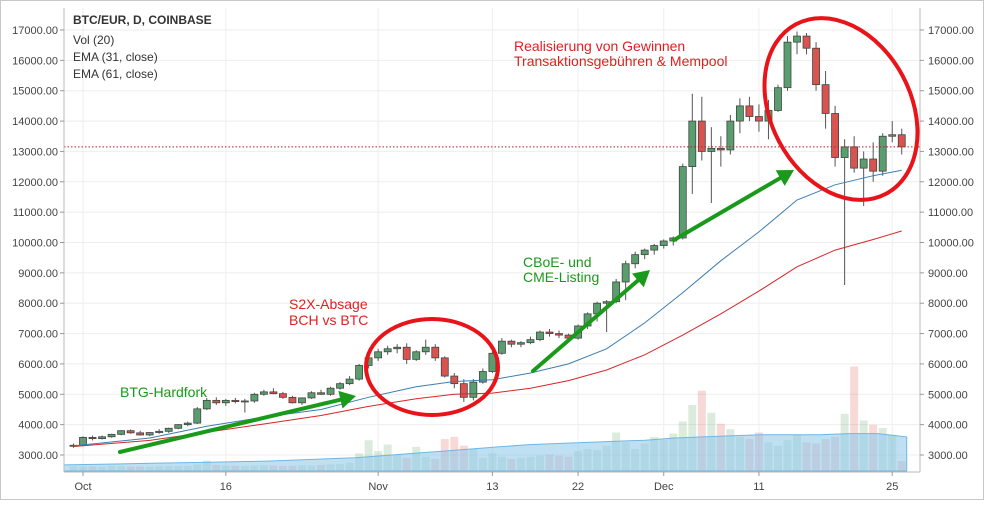  Describe the element at coordinates (948, 304) in the screenshot. I see `y-tick-label-right: 8000.00` at that location.